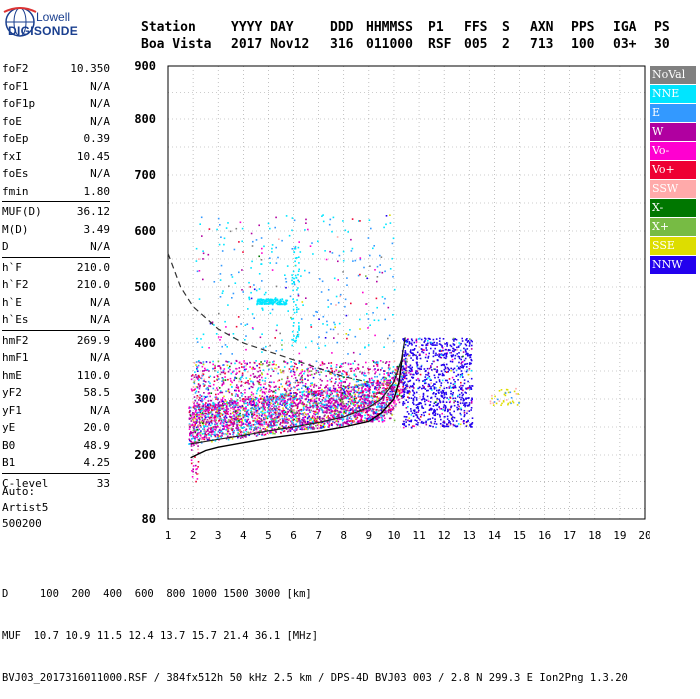  What do you see at coordinates (145, 119) in the screenshot?
I see `y-tick-label: 800` at bounding box center [145, 119].